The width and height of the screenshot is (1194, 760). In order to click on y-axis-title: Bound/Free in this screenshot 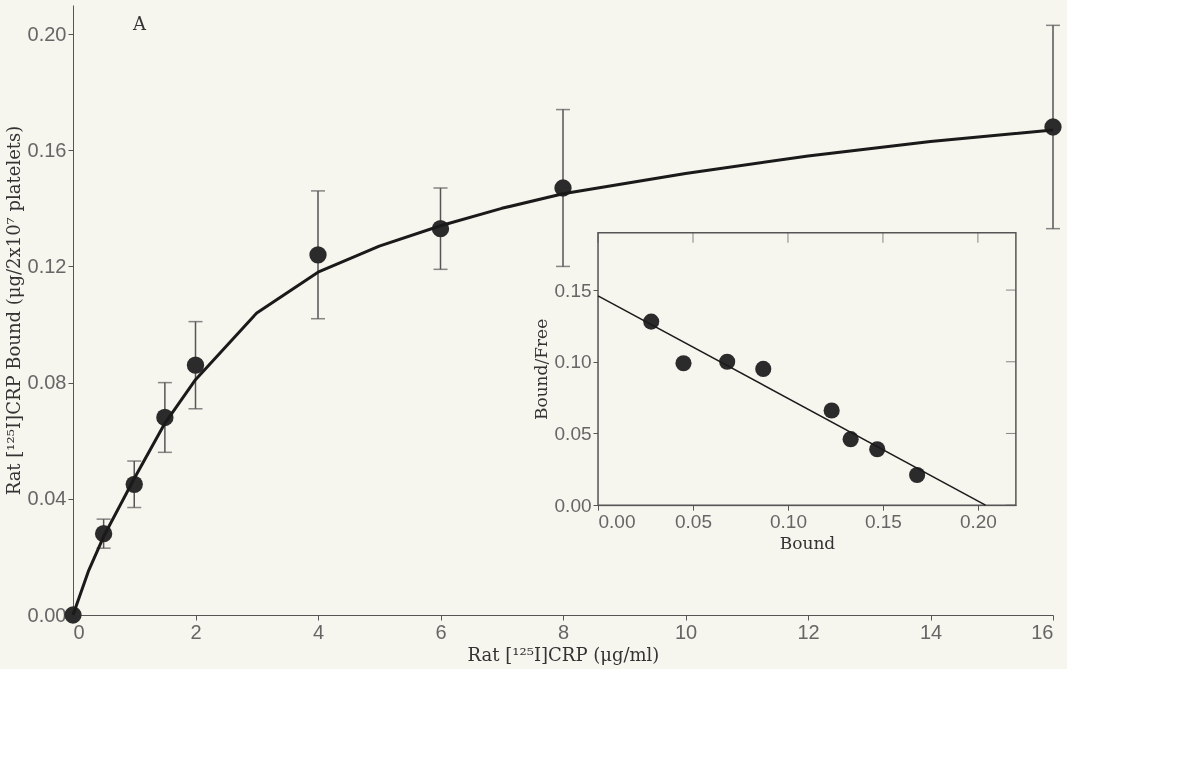, I will do `click(540, 369)`.